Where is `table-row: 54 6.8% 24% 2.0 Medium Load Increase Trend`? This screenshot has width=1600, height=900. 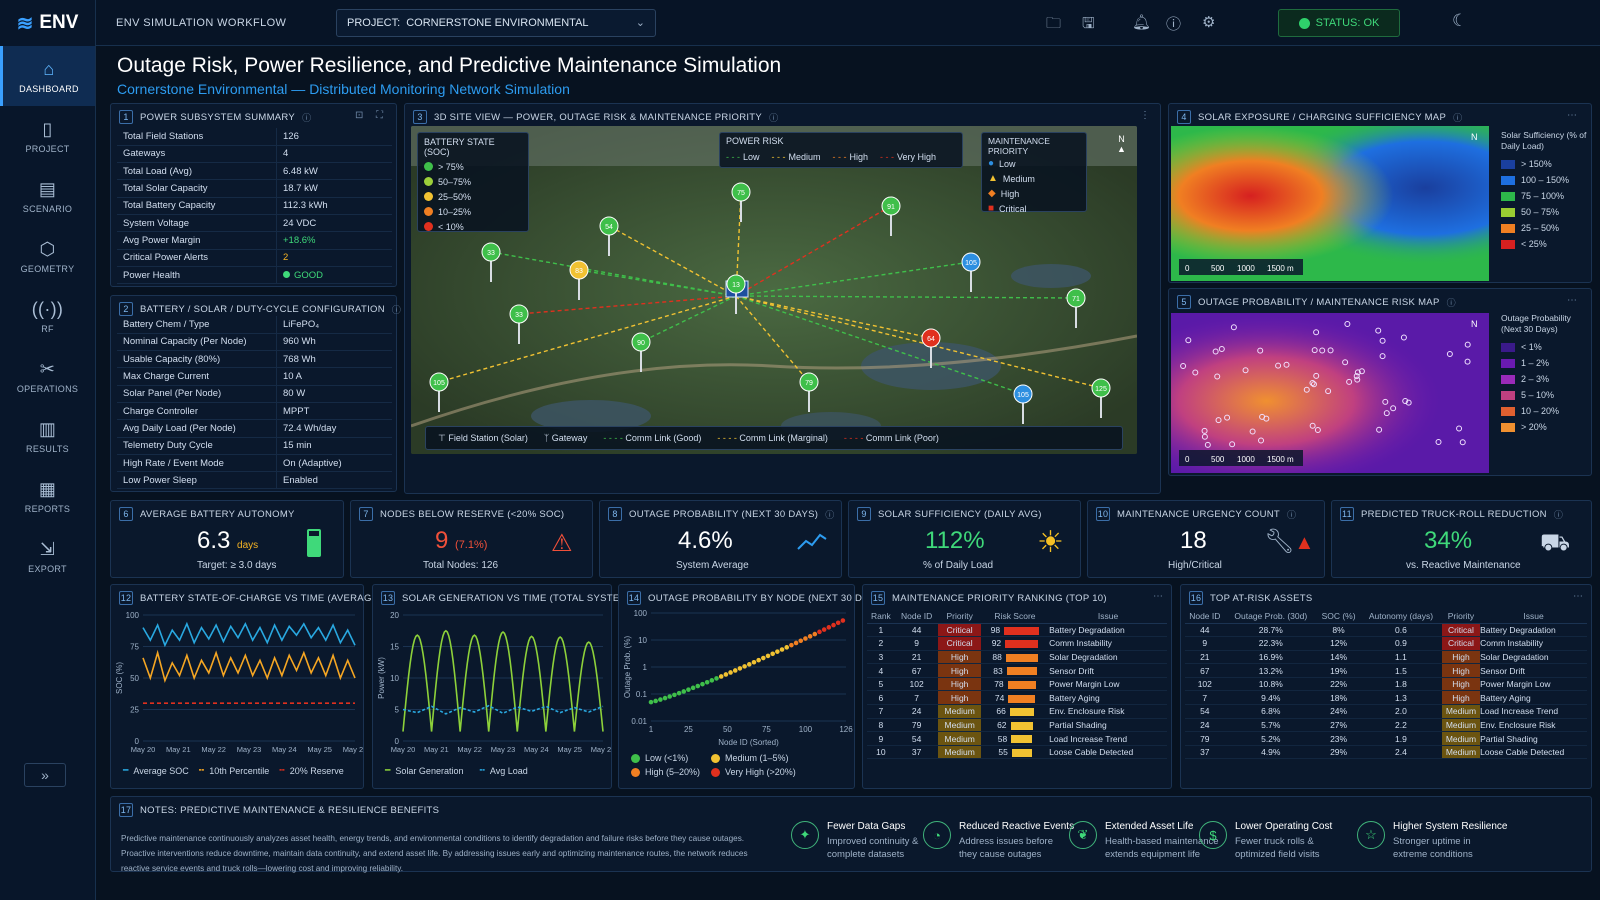
table-row: 54 6.8% 24% 2.0 Medium Load Increase Trend is located at coordinates (1386, 711).